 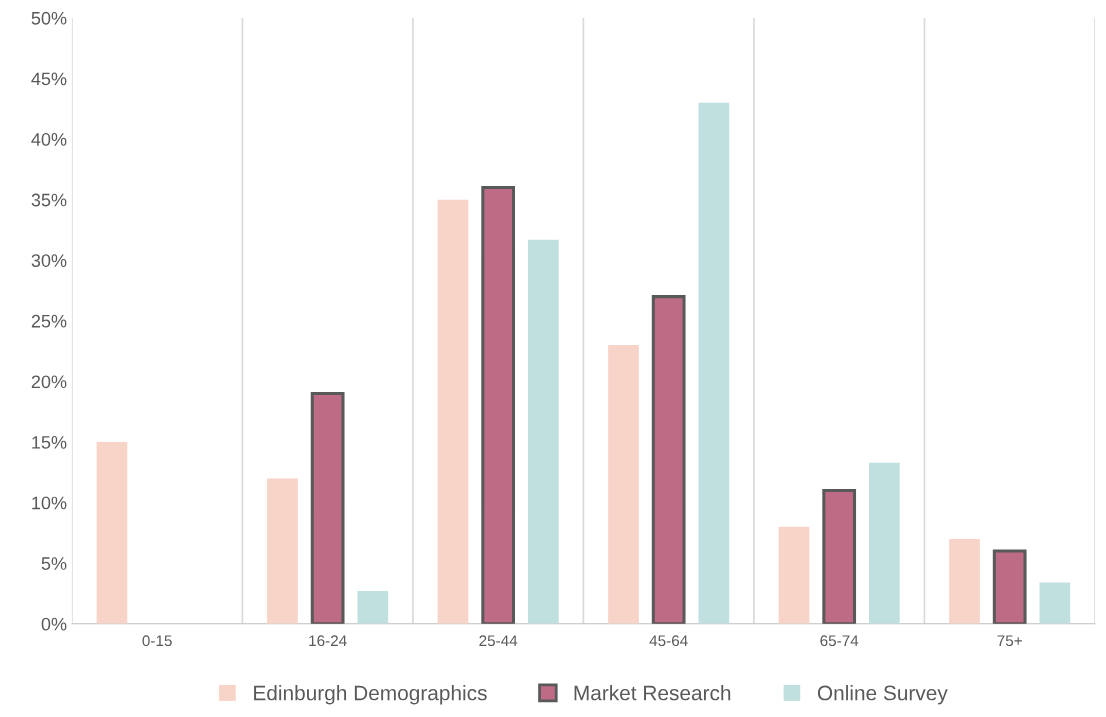 I want to click on y-tick-label: 15%, so click(x=49, y=442).